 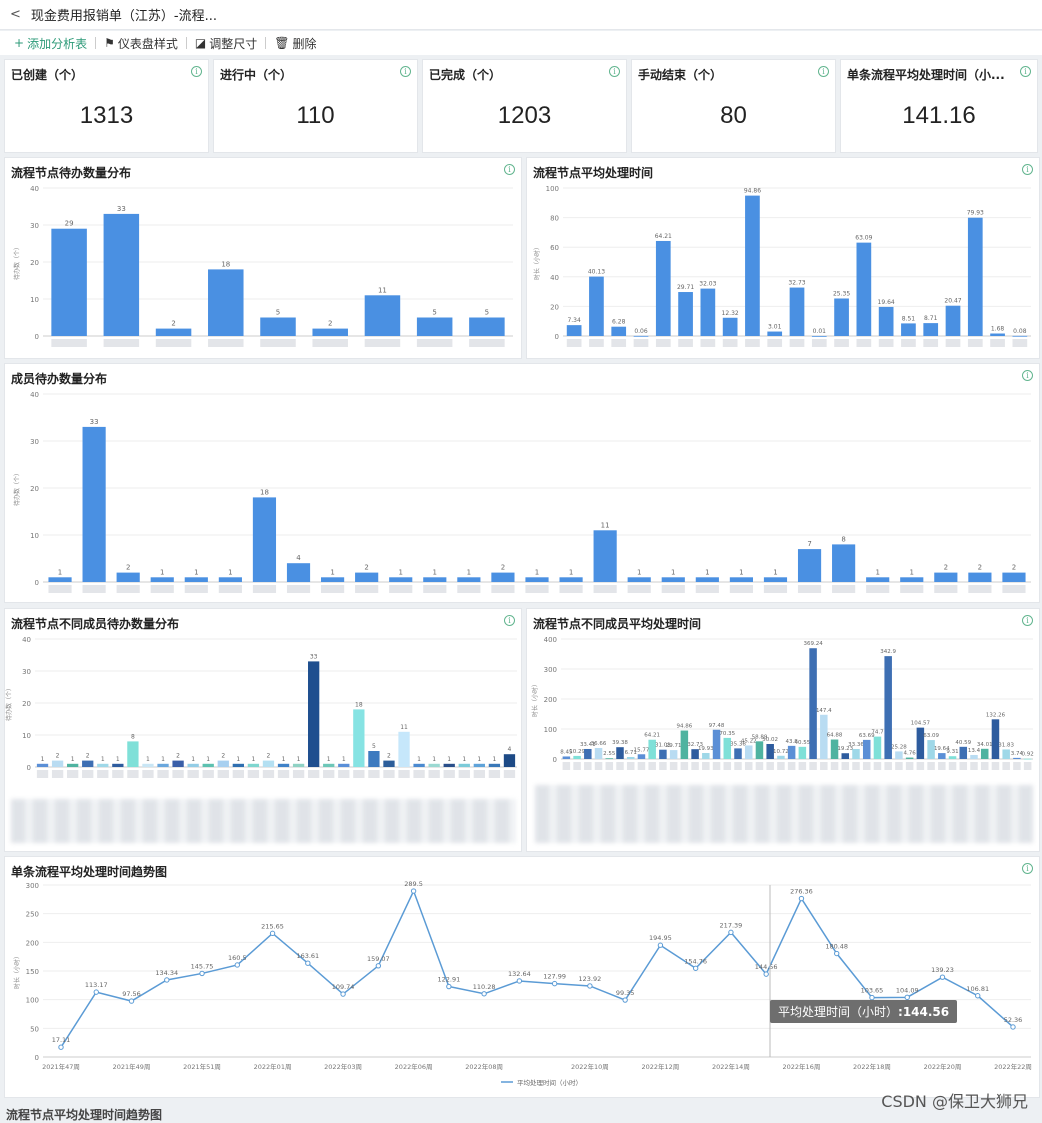 I want to click on blurred-legend, so click(x=263, y=821).